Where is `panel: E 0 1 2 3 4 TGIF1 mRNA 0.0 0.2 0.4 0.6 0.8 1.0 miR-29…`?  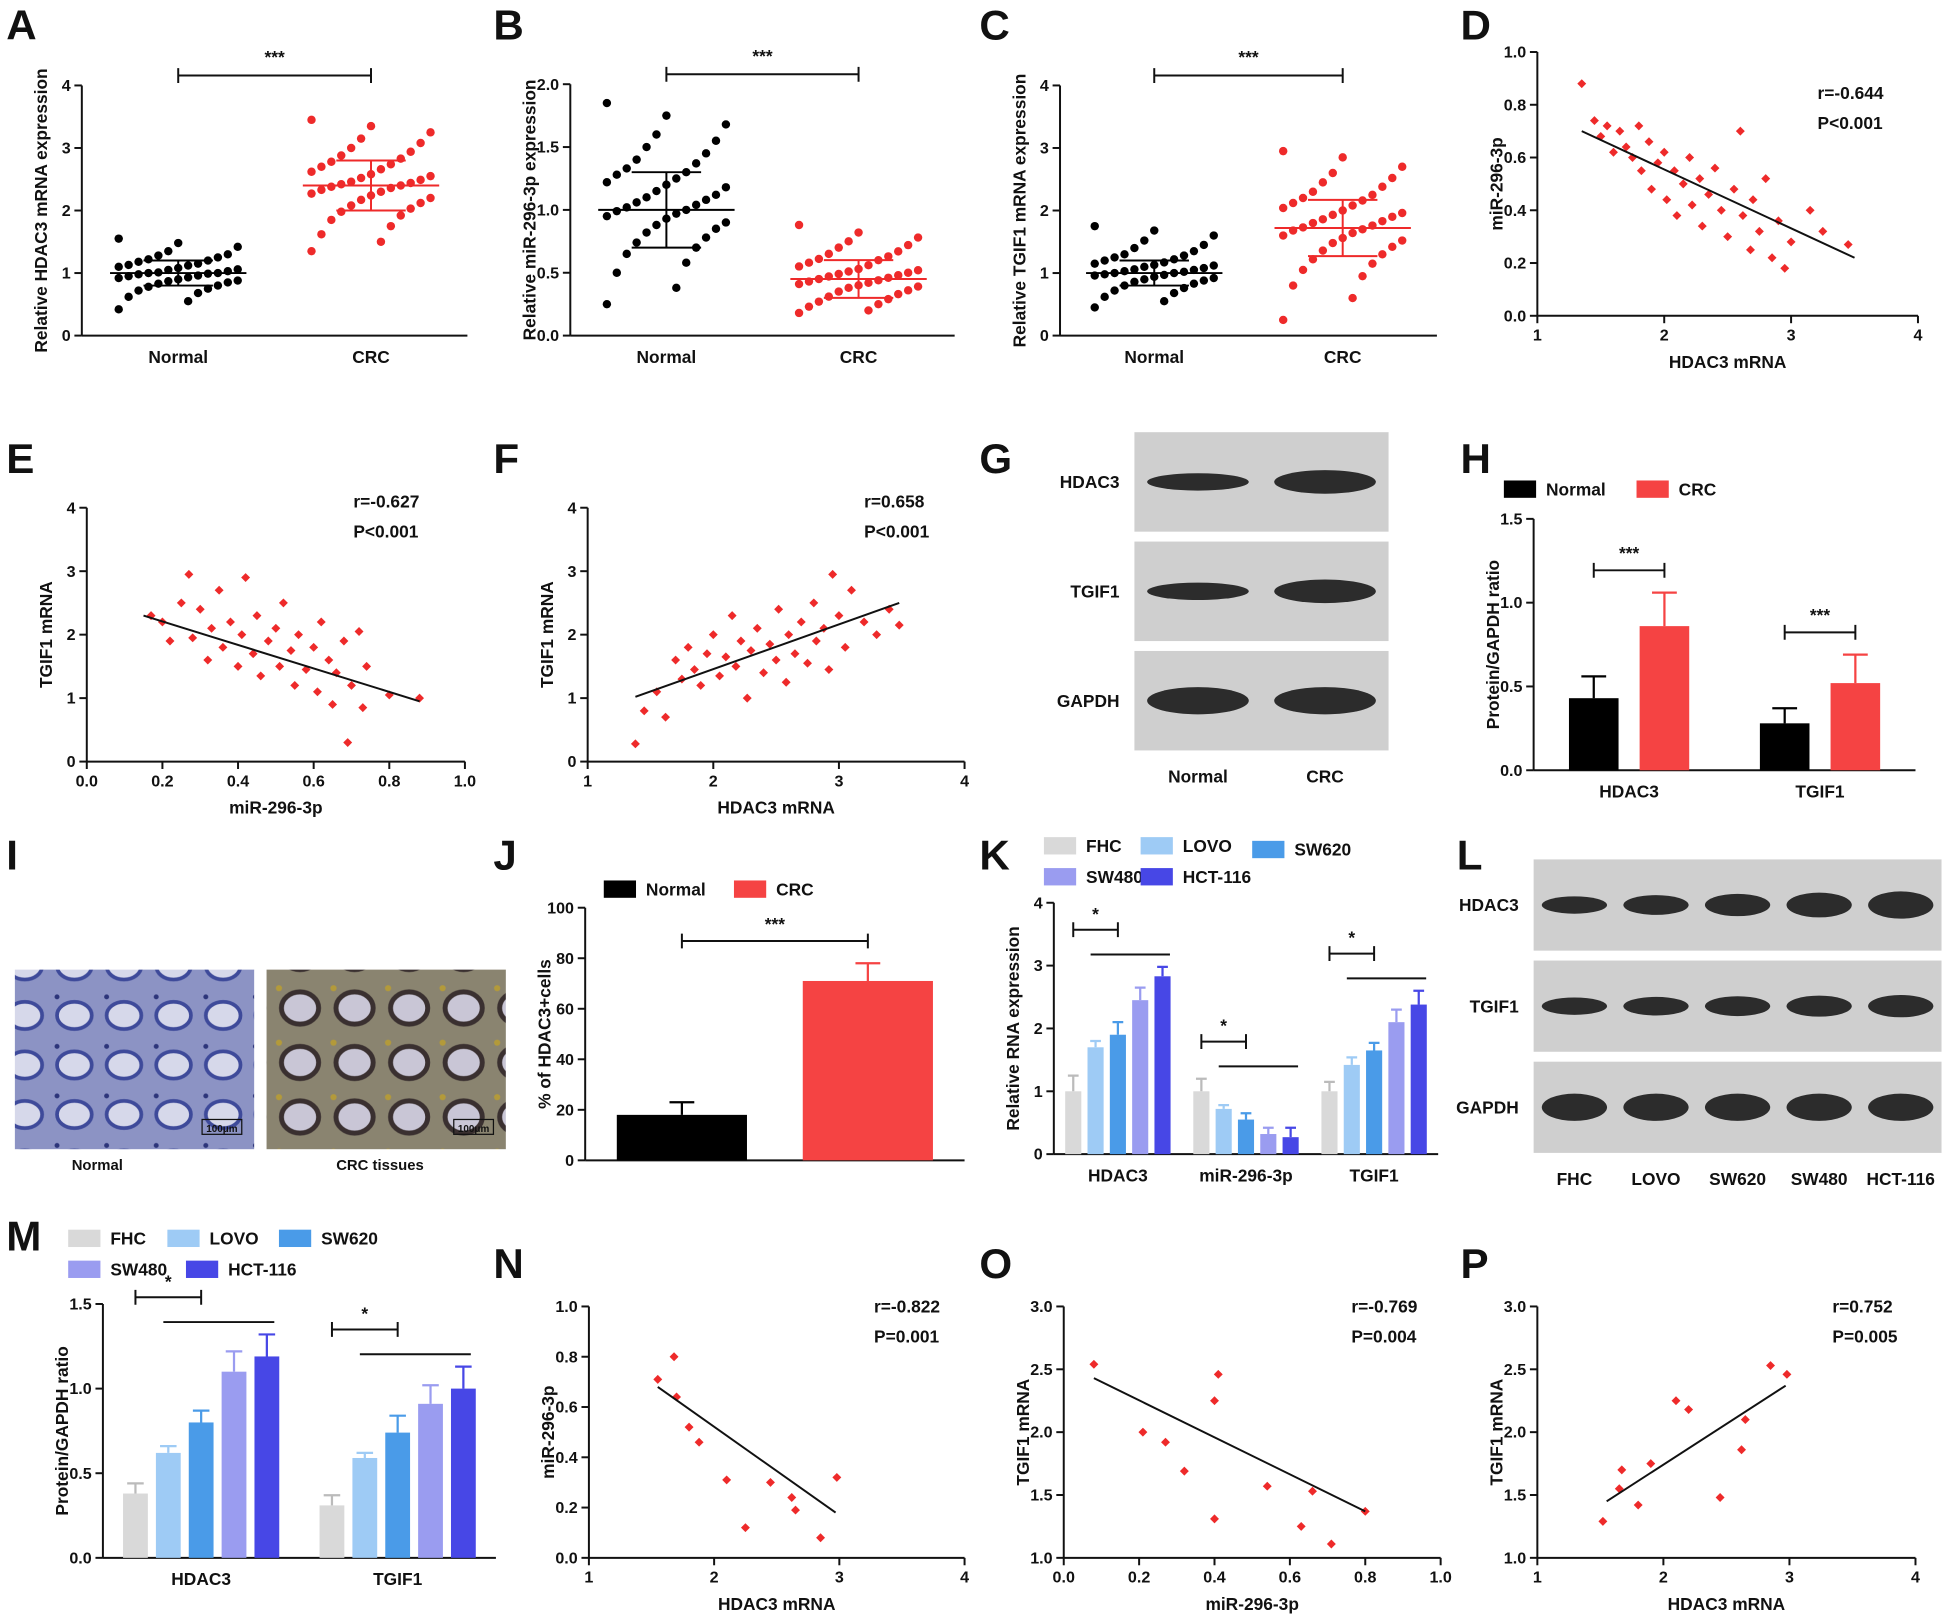 panel: E 0 1 2 3 4 TGIF1 mRNA 0.0 0.2 0.4 0.6 0.8 1.0 miR-29… is located at coordinates (241, 626).